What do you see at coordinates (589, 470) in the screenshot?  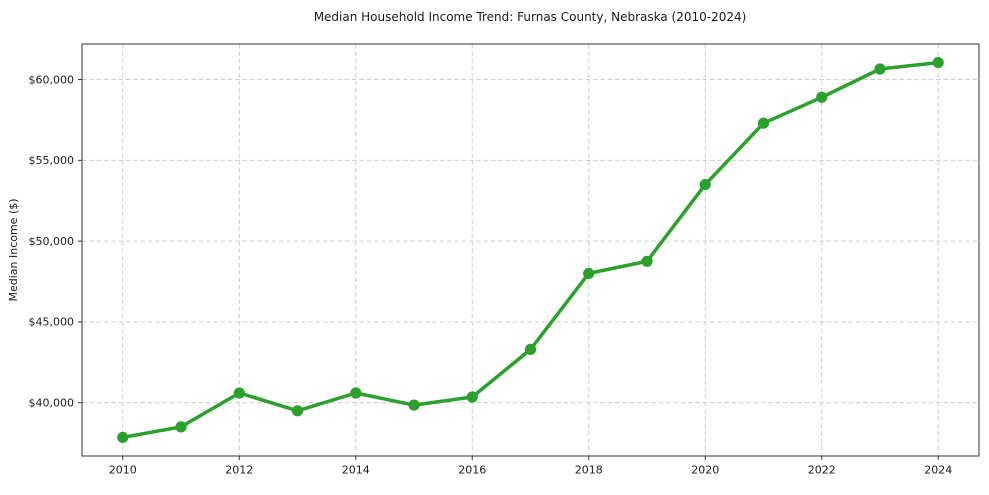 I see `x-tick-label: 2018` at bounding box center [589, 470].